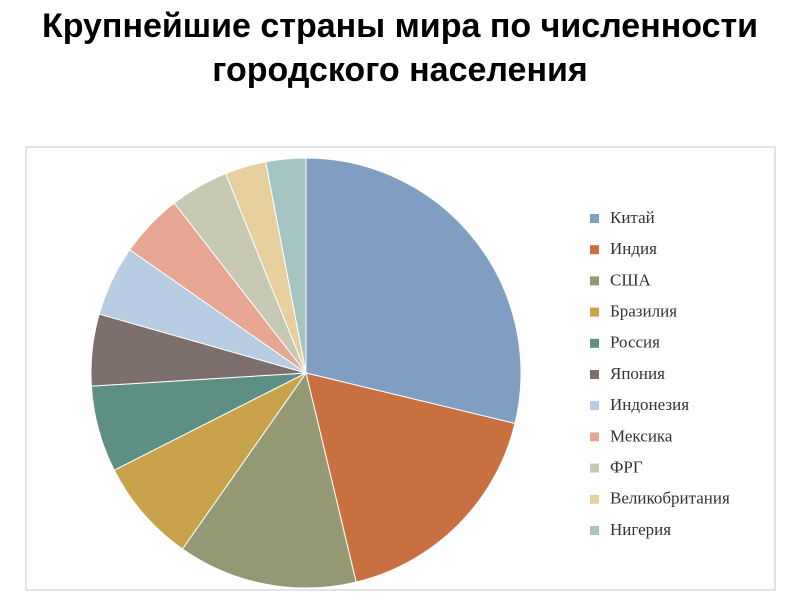 The height and width of the screenshot is (600, 800). What do you see at coordinates (649, 404) in the screenshot?
I see `legend-label: Индонезия` at bounding box center [649, 404].